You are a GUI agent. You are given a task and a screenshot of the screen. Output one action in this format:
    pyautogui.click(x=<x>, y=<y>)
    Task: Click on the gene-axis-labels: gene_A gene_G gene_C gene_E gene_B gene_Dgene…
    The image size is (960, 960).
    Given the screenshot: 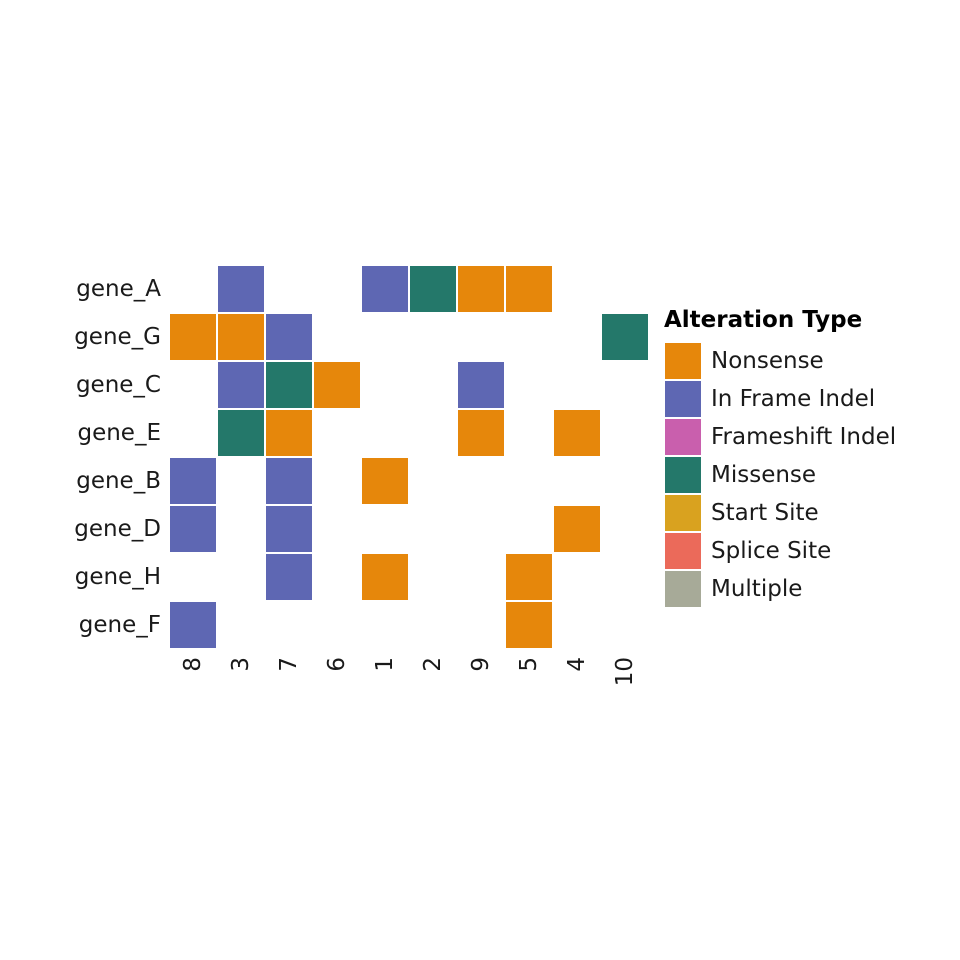 What is the action you would take?
    pyautogui.click(x=117, y=457)
    